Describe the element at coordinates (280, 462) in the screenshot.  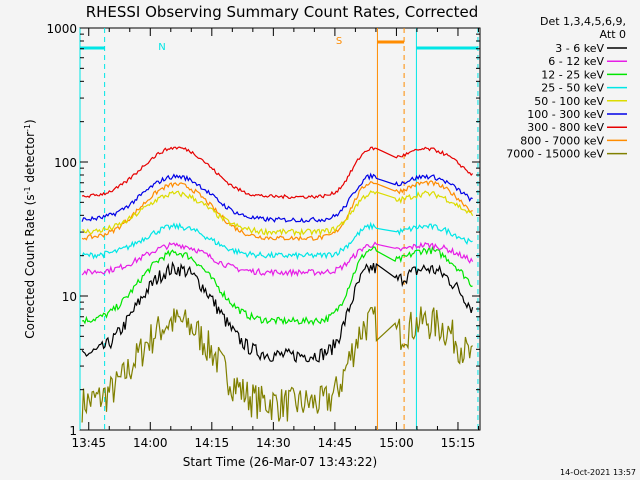
I see `x-axis-title: Start Time (26-Mar-07 13:43:22)` at that location.